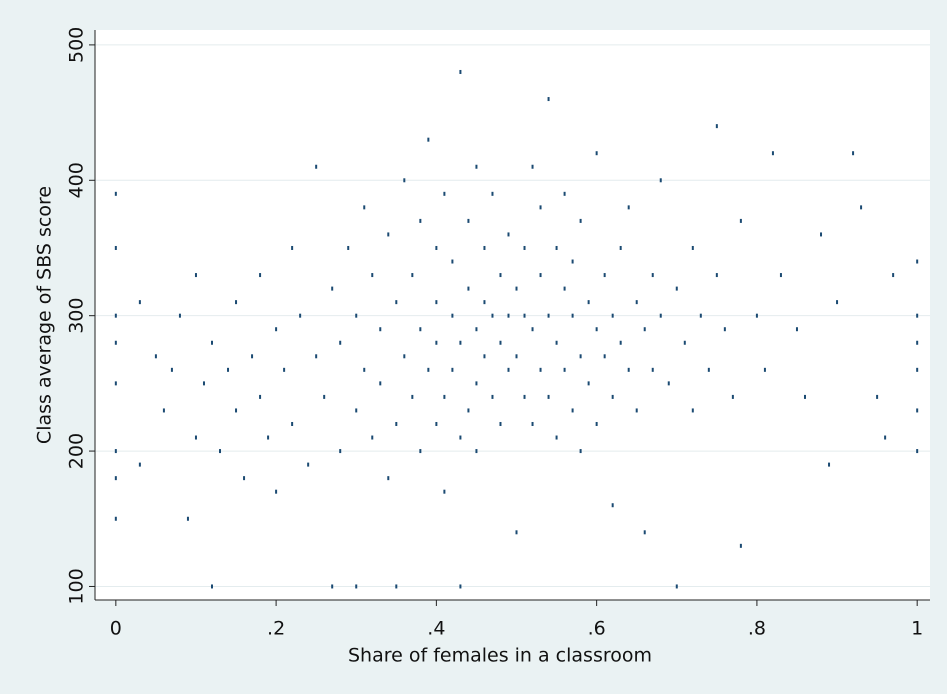 The image size is (947, 694). I want to click on y-tick-label: 200, so click(77, 451).